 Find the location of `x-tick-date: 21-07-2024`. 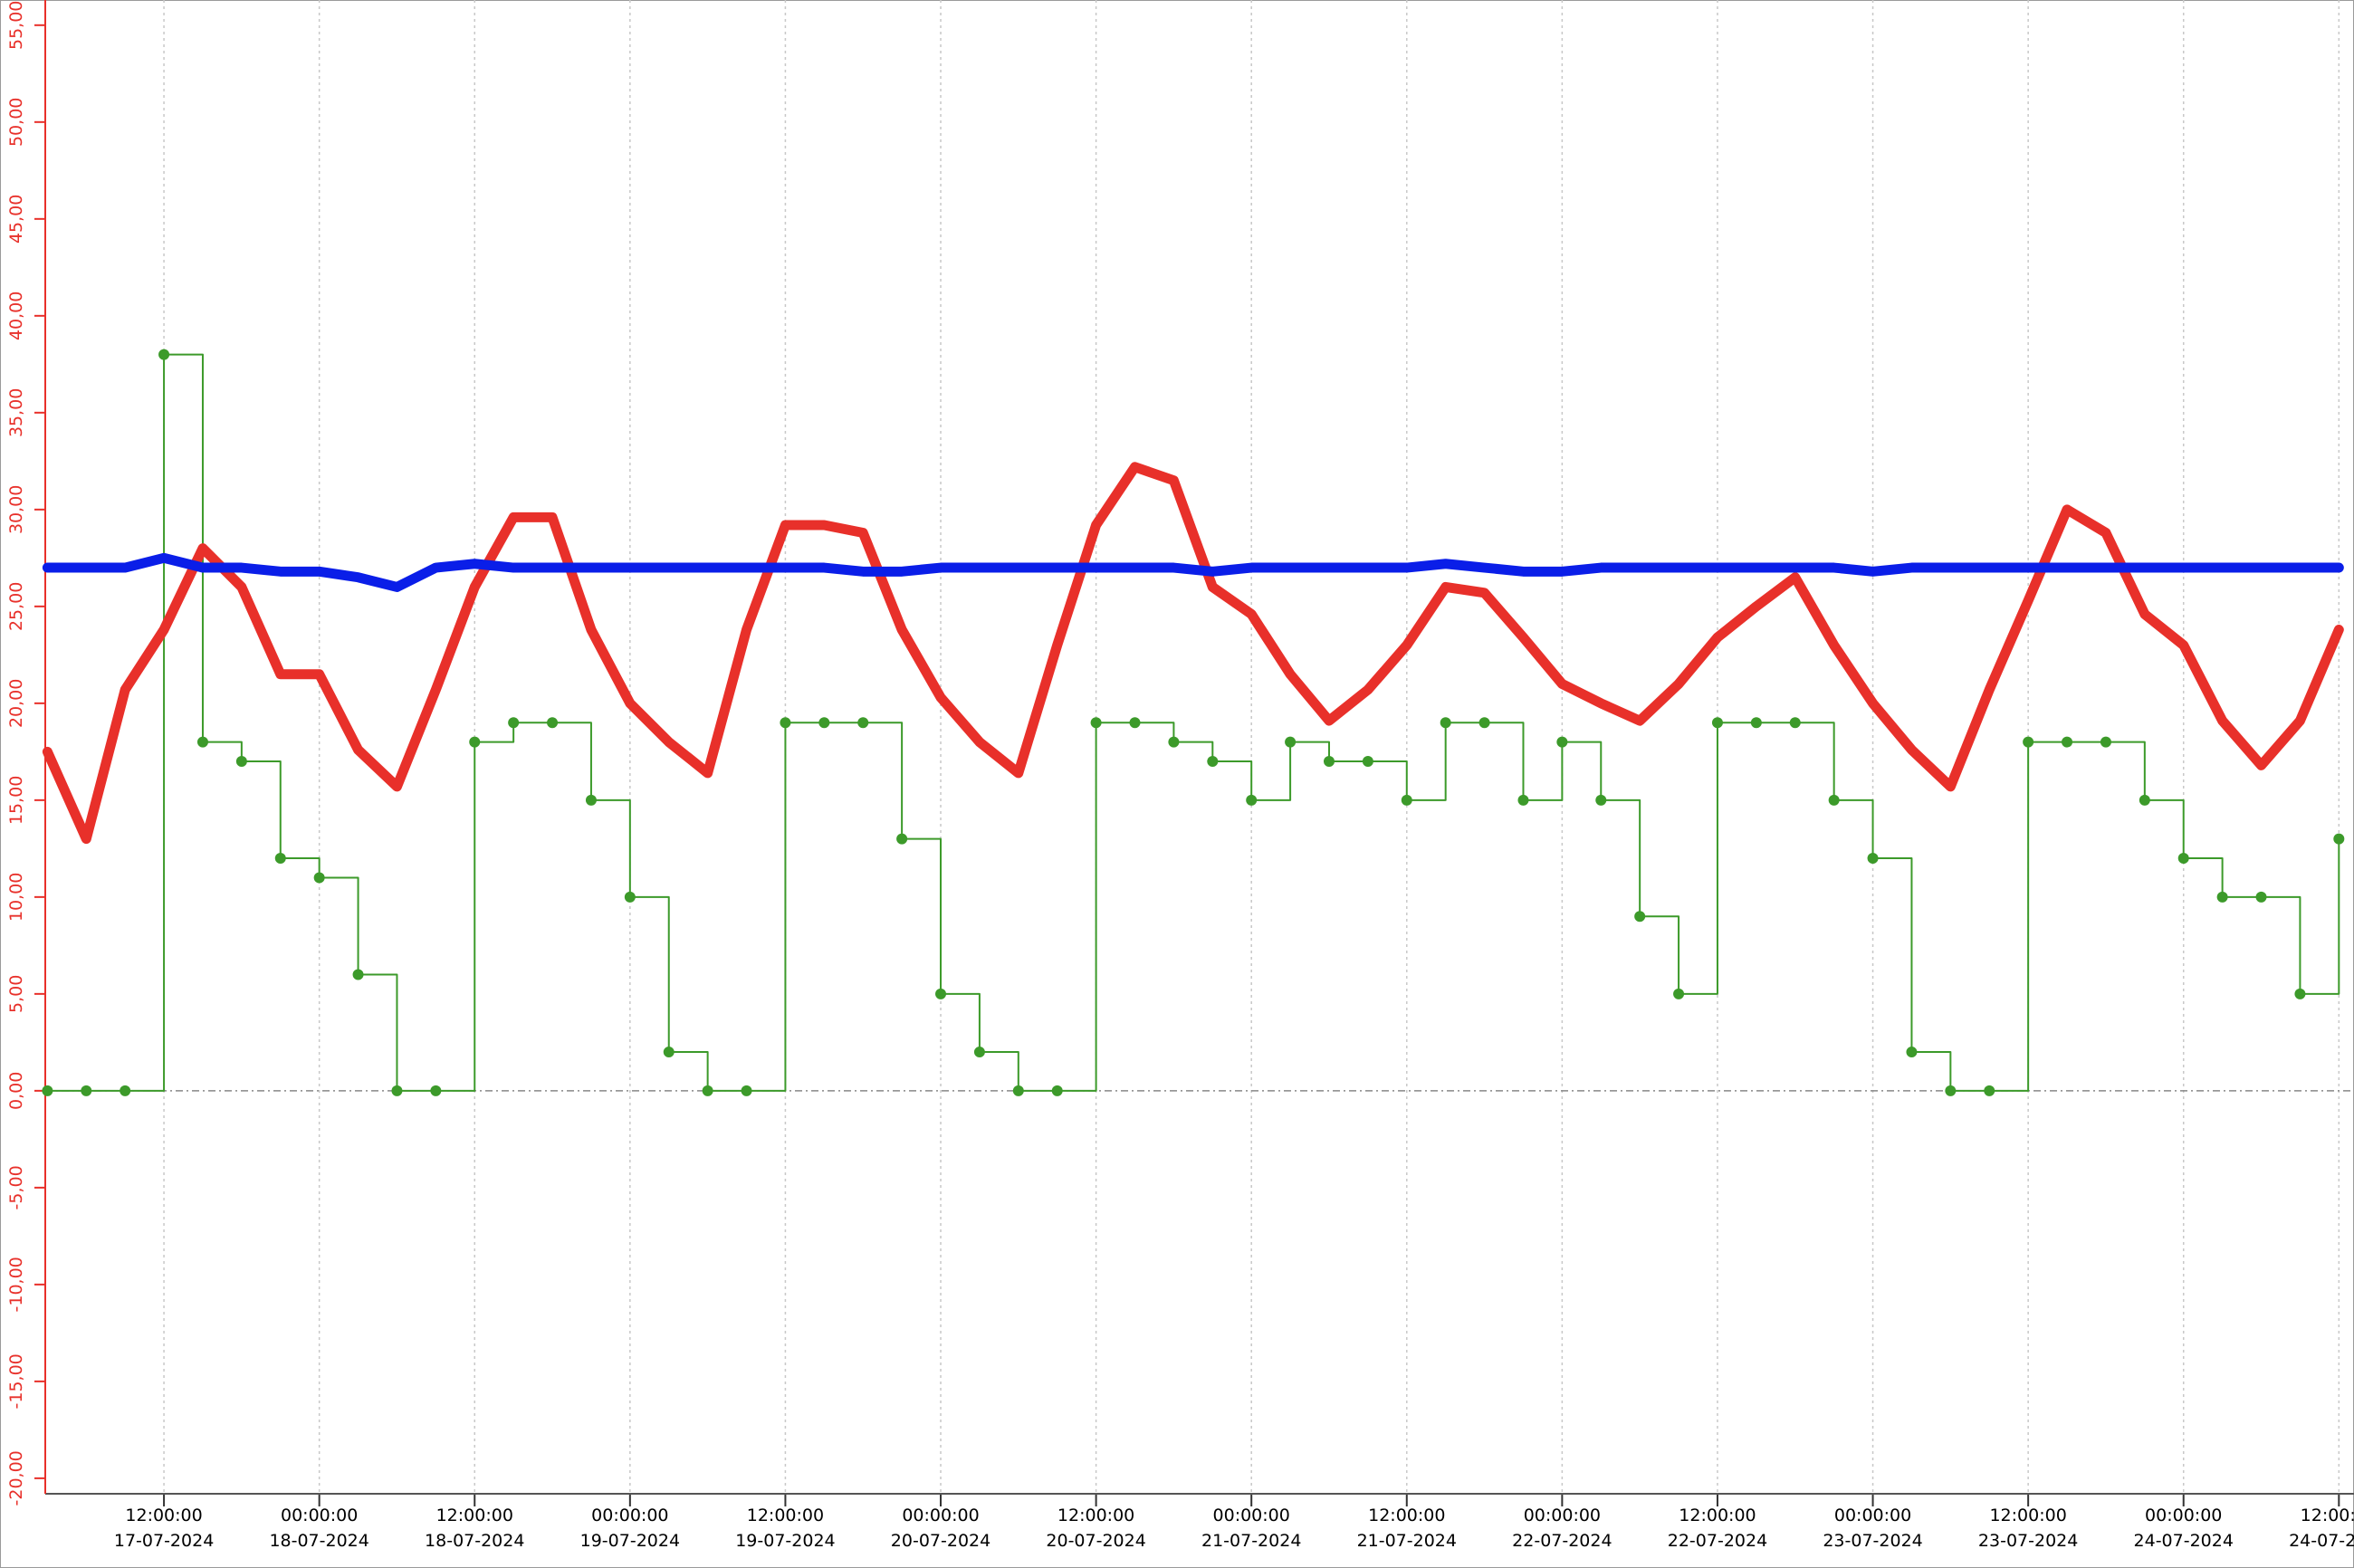

x-tick-date: 21-07-2024 is located at coordinates (1407, 1541).